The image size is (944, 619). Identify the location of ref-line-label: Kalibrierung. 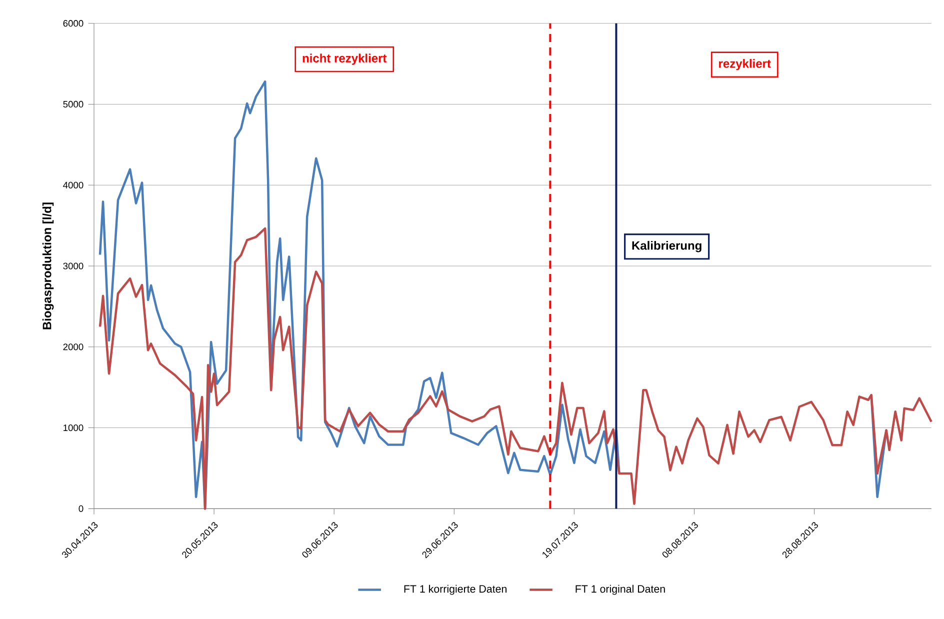
(667, 246).